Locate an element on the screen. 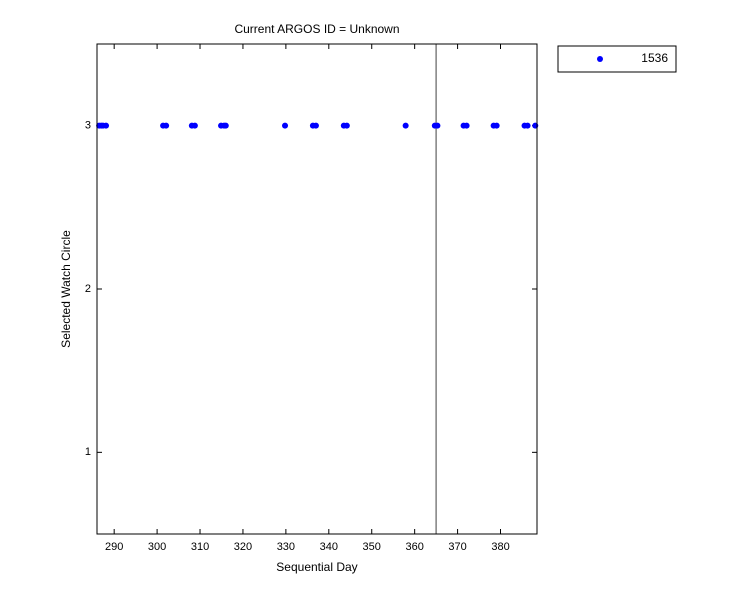  x-tick-label: 300 is located at coordinates (157, 547).